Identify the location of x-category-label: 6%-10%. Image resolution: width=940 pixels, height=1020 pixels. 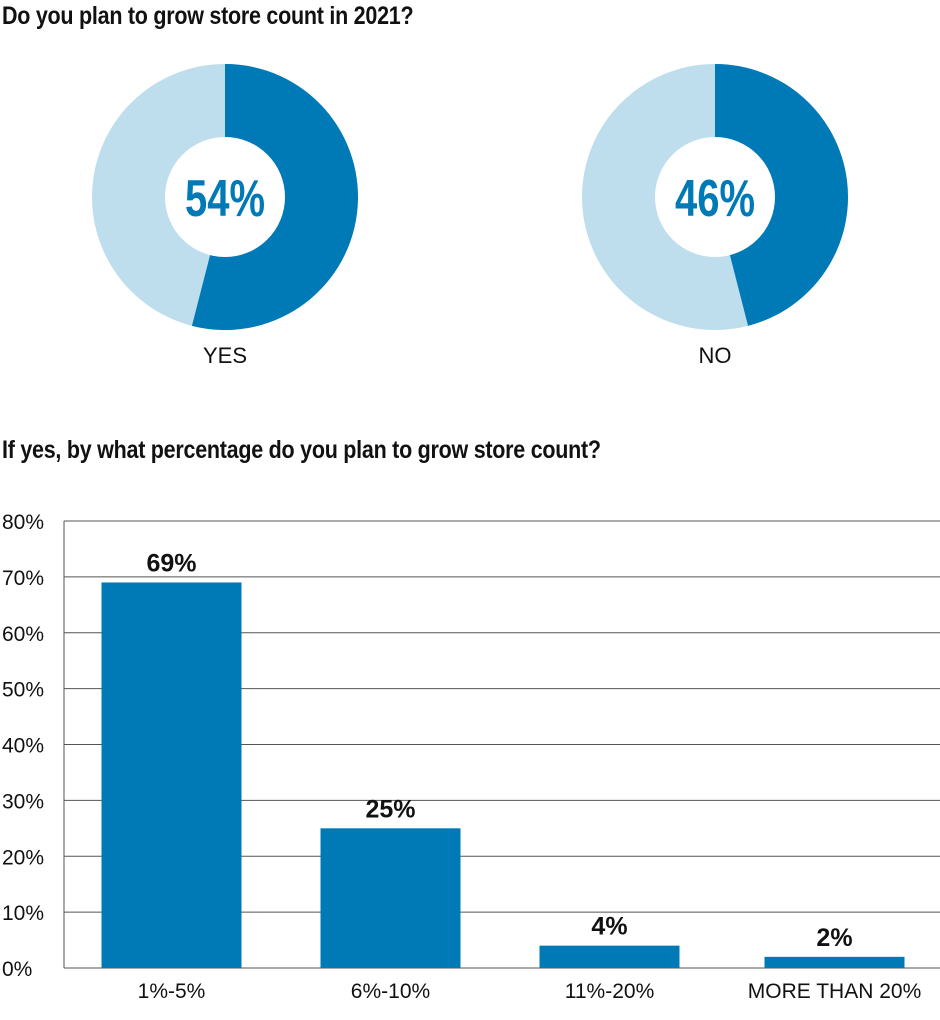
(390, 991).